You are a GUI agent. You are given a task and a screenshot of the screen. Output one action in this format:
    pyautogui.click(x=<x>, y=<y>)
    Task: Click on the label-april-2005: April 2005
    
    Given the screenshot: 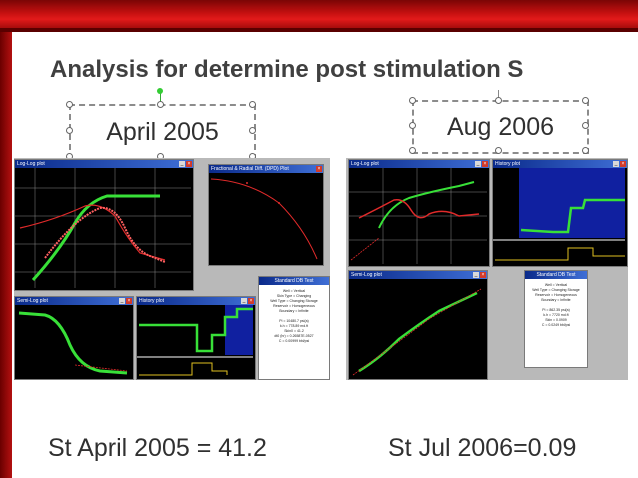 What is the action you would take?
    pyautogui.click(x=162, y=132)
    